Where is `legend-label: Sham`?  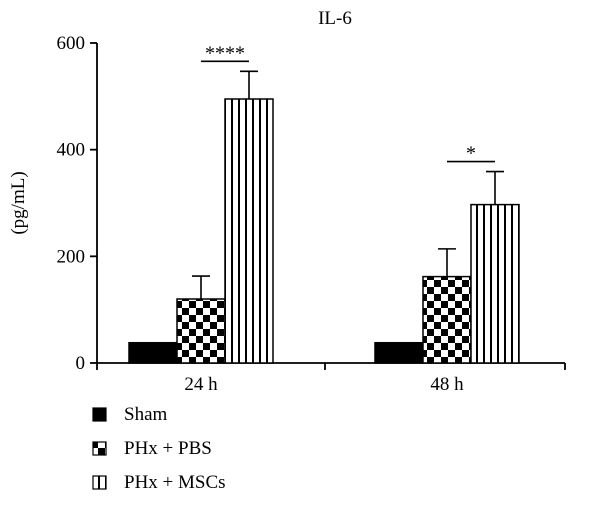 legend-label: Sham is located at coordinates (146, 414).